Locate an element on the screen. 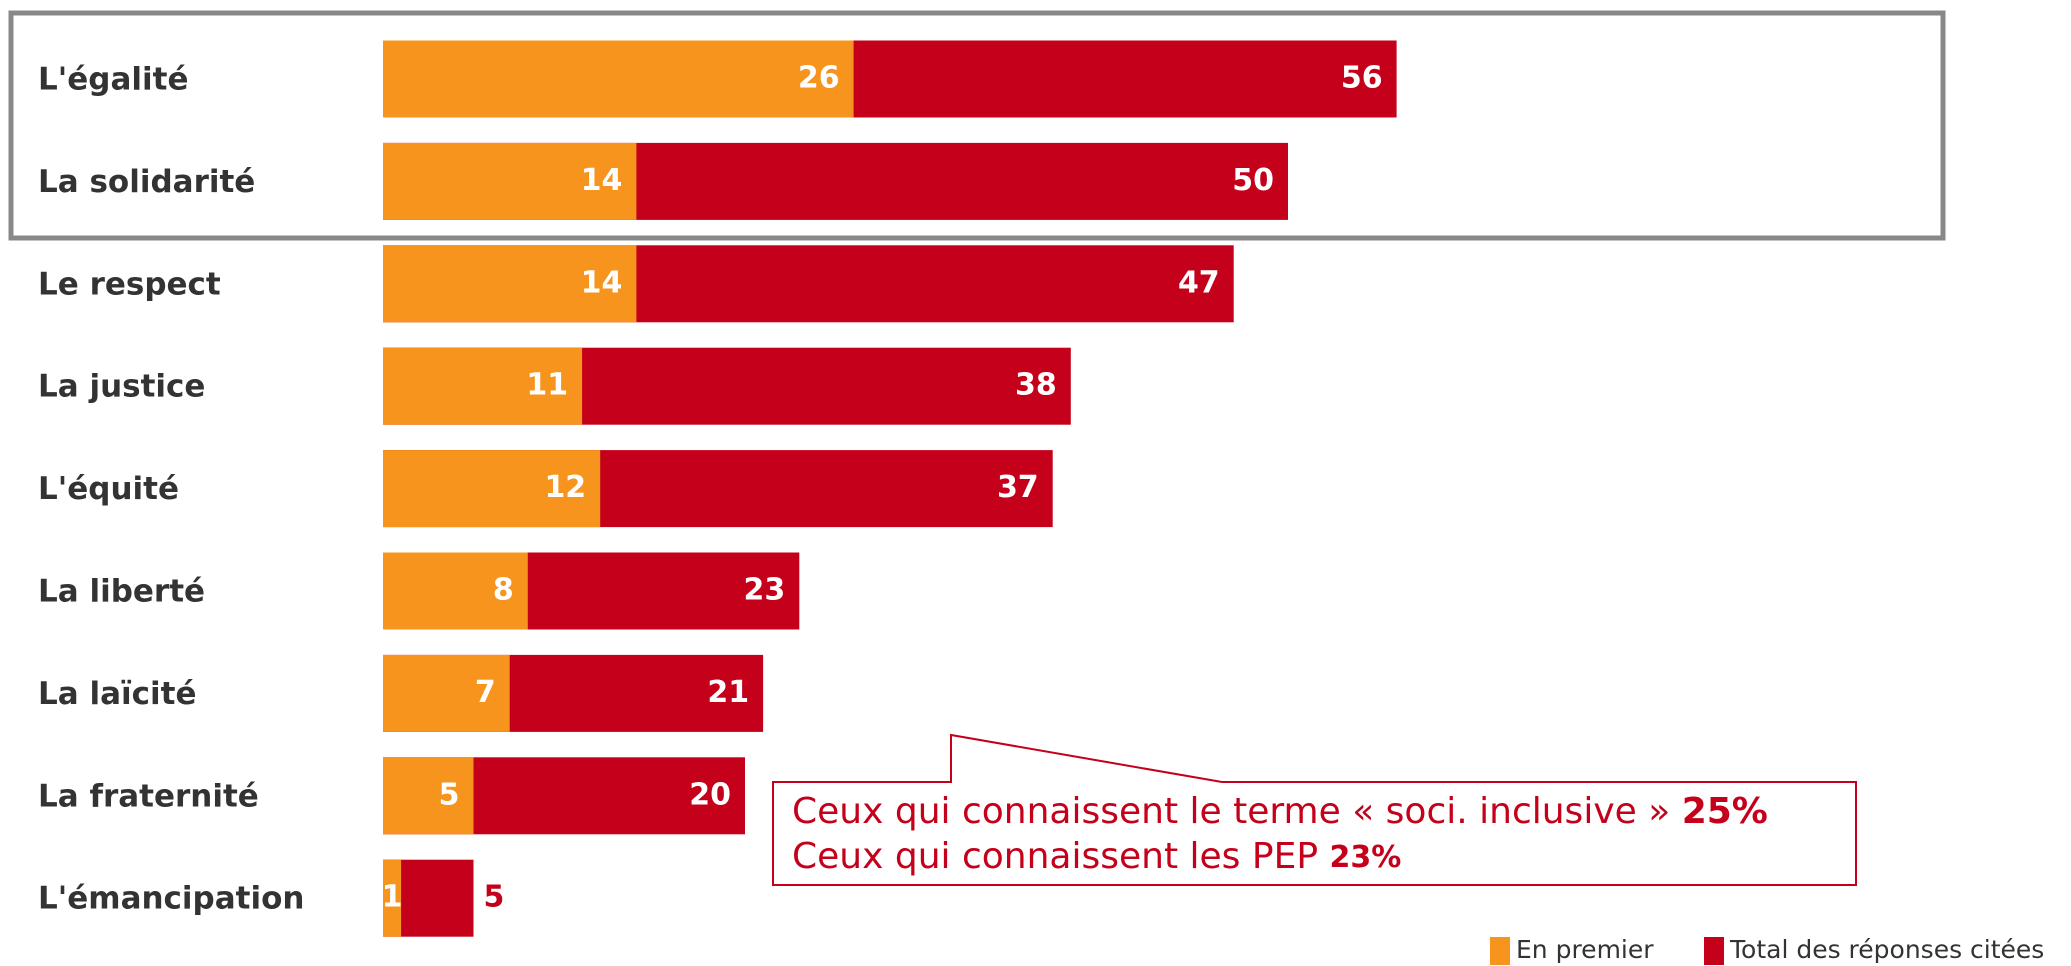  value-label: 7 is located at coordinates (485, 692).